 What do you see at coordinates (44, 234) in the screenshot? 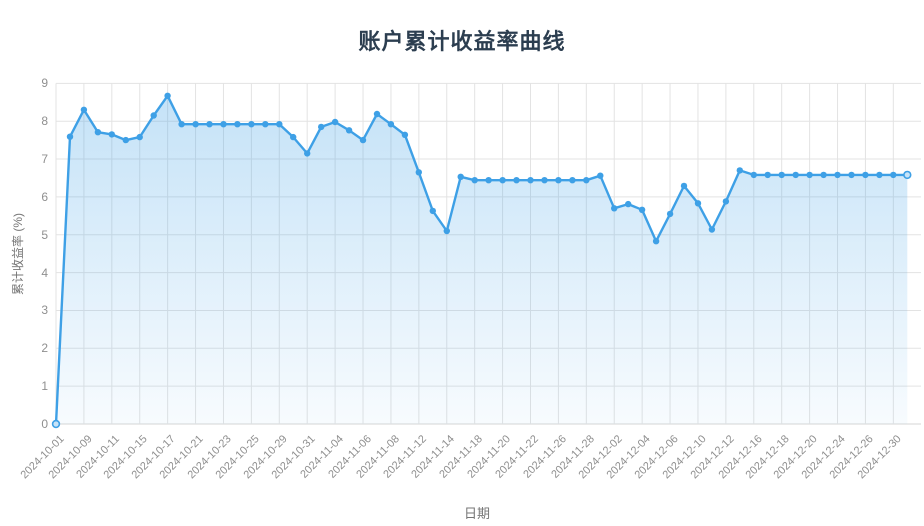
I see `y-tick-label: 5` at bounding box center [44, 234].